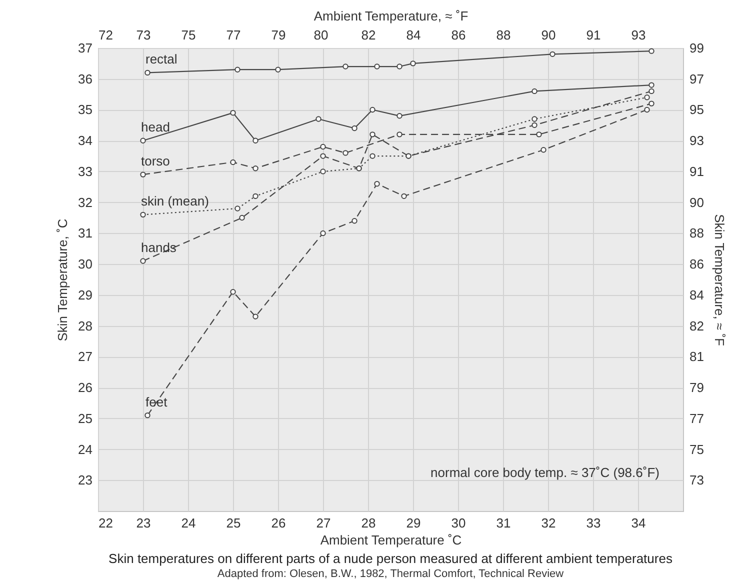 The image size is (746, 583). I want to click on x-tick-label: 33, so click(593, 523).